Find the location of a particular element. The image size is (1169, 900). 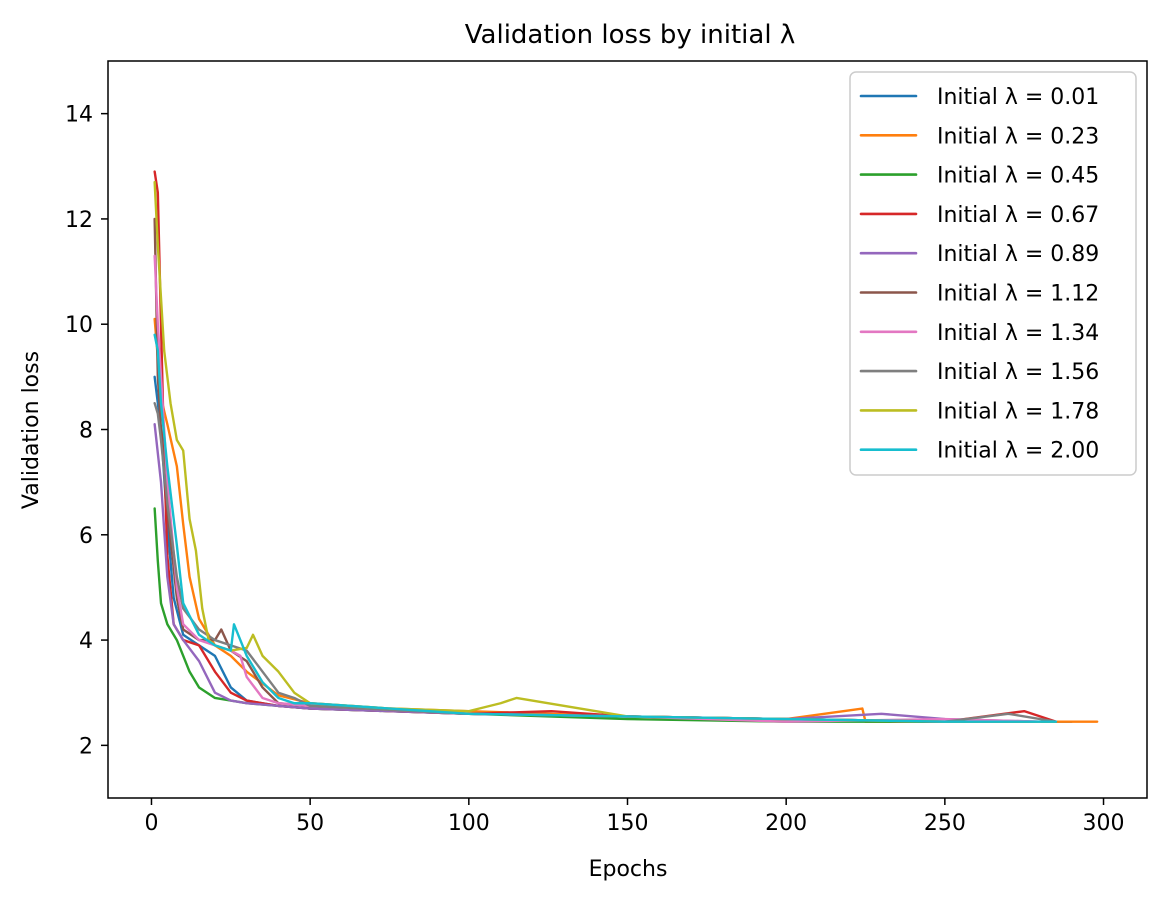

y-axis-ticks: 2 4 6 8 10 12 14 is located at coordinates (86, 431).